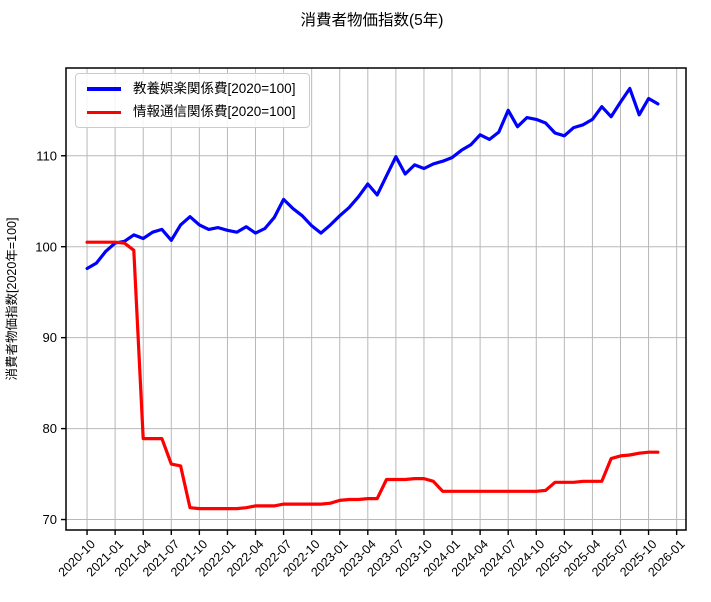 The width and height of the screenshot is (711, 602). I want to click on y-tick-label: 80, so click(50, 428).